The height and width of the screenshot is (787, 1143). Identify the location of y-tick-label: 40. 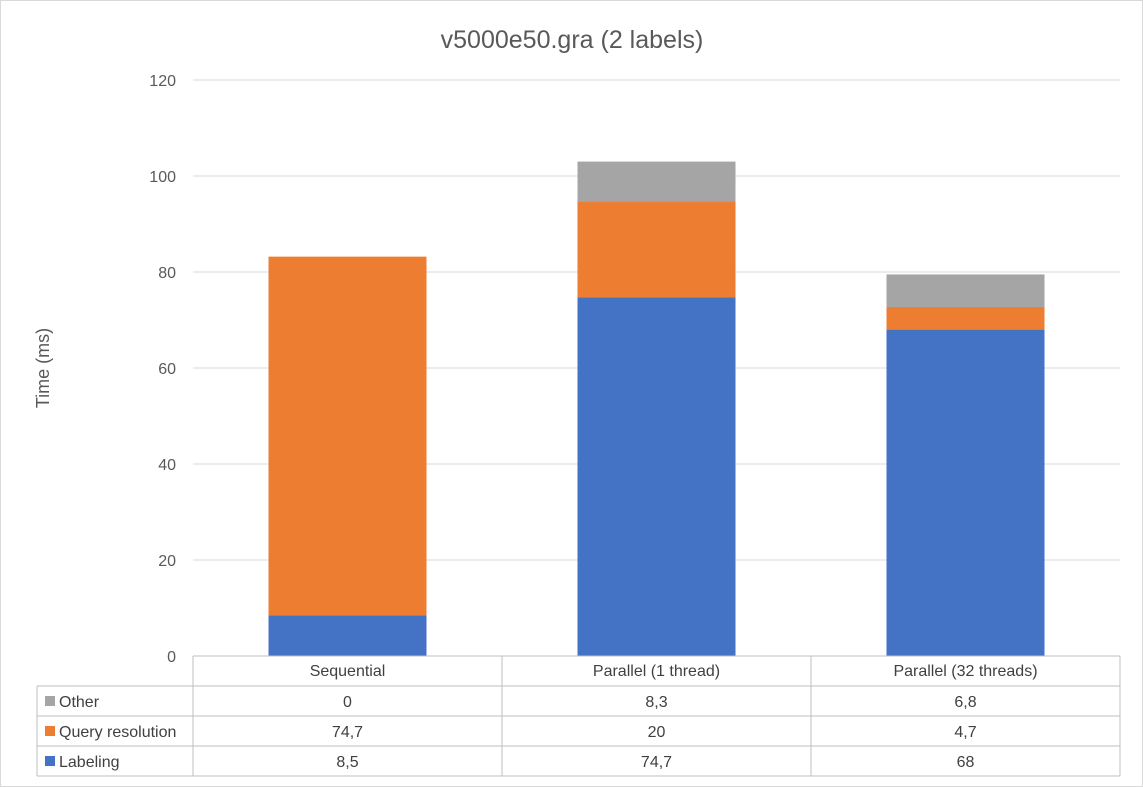
(167, 465).